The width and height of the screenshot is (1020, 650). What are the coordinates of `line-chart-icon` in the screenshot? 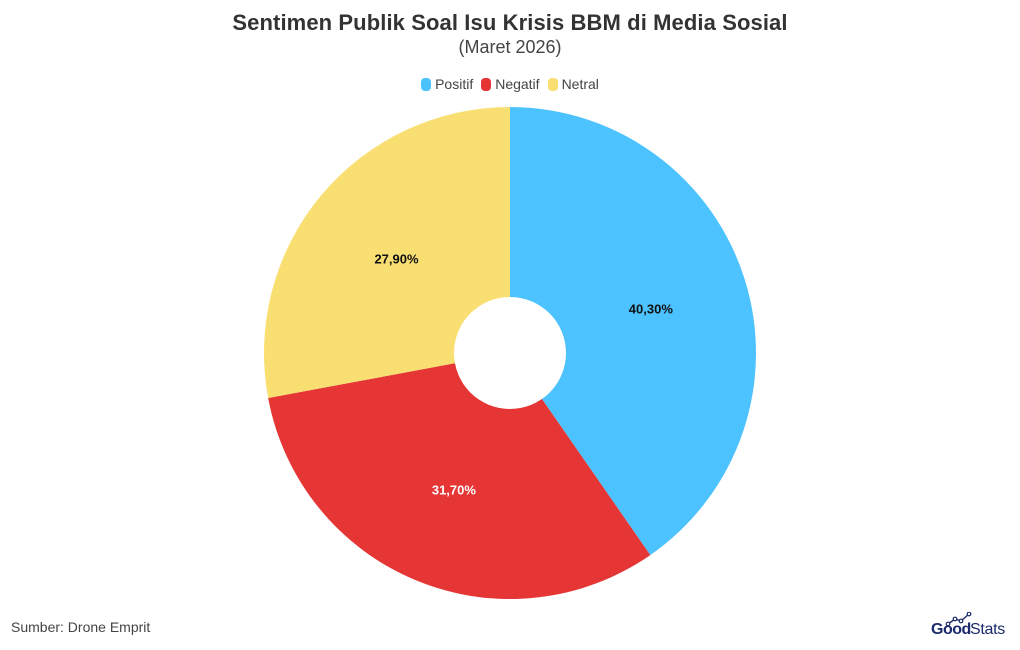 It's located at (958, 619).